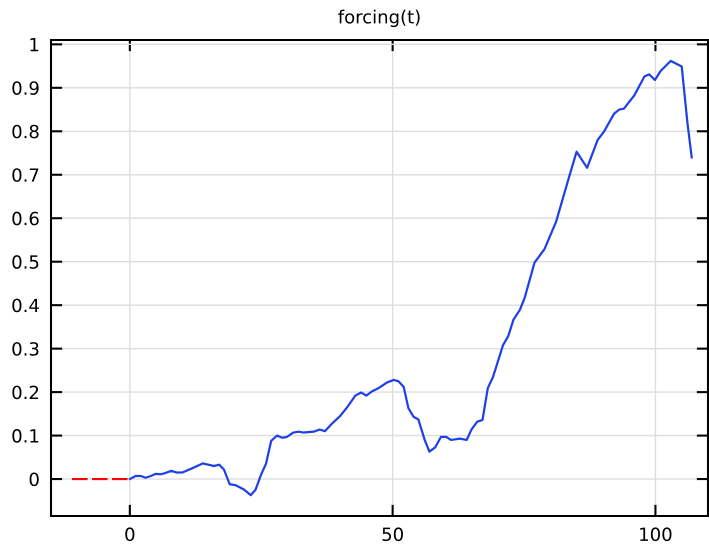 The image size is (709, 554). I want to click on x-tick-label: 0, so click(129, 534).